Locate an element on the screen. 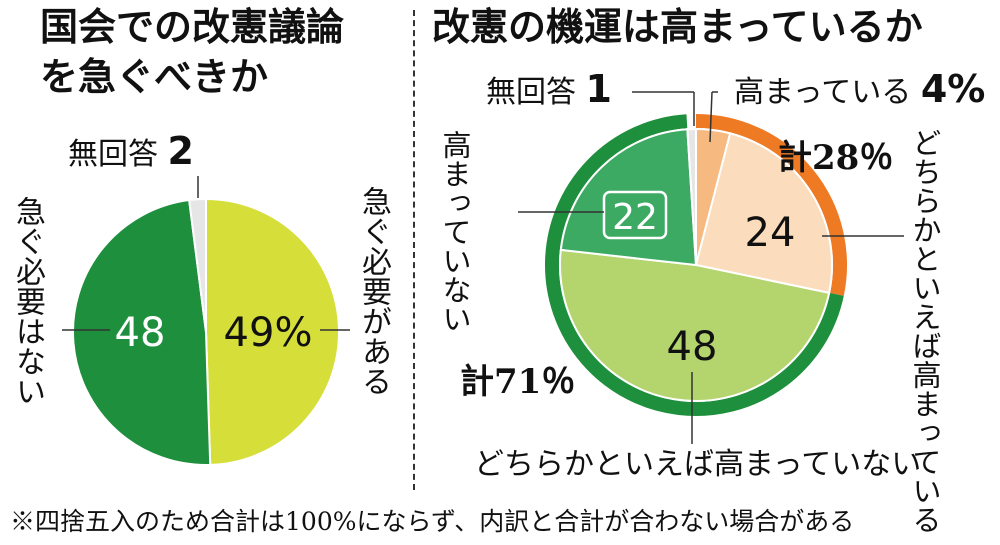  right-value-not-rising: 22 is located at coordinates (635, 217).